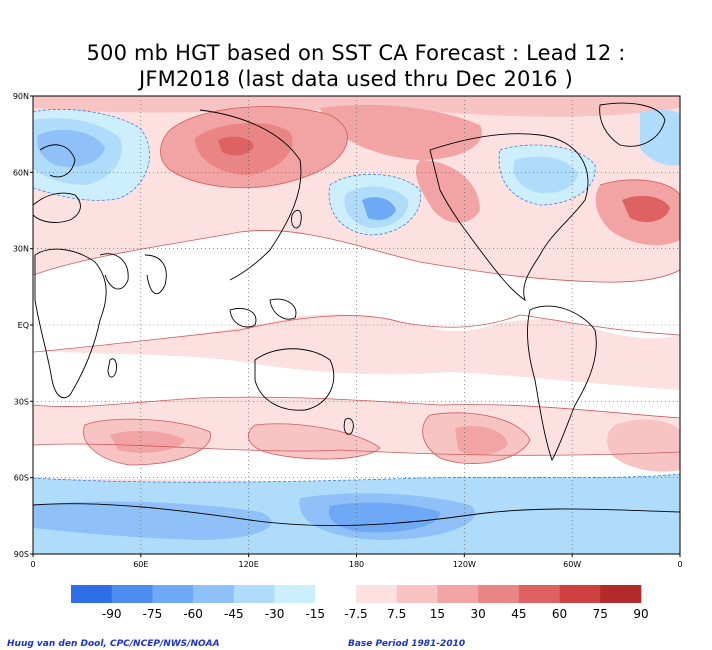  I want to click on legend-label: -30, so click(275, 614).